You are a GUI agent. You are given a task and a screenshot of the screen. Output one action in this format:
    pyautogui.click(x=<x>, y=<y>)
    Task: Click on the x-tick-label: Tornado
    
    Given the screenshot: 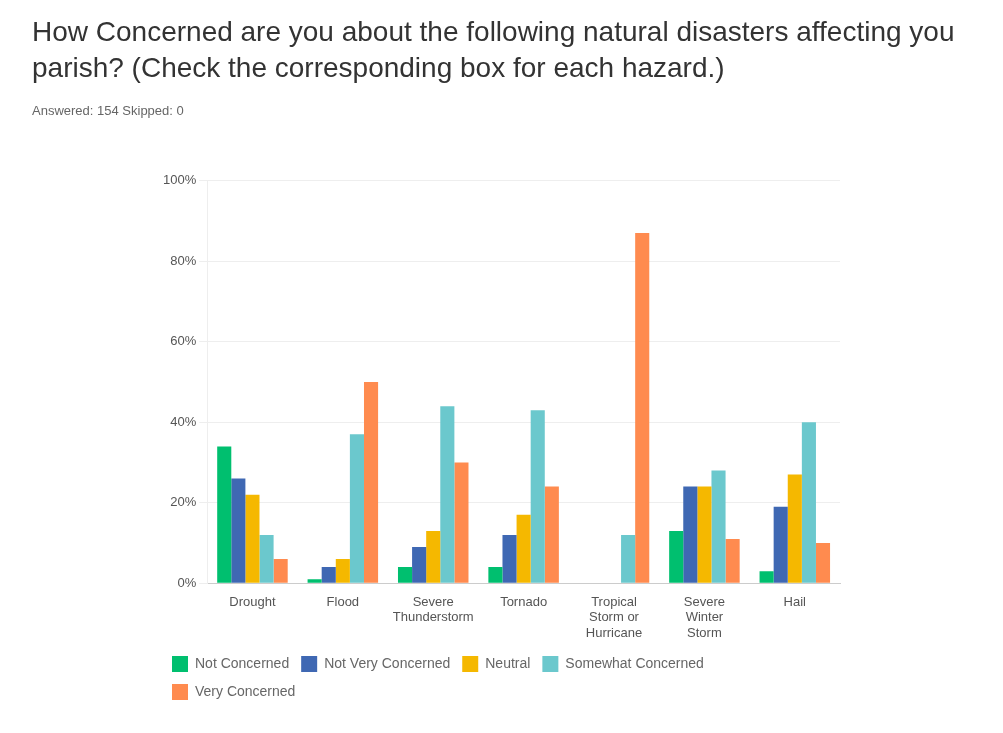 What is the action you would take?
    pyautogui.click(x=524, y=601)
    